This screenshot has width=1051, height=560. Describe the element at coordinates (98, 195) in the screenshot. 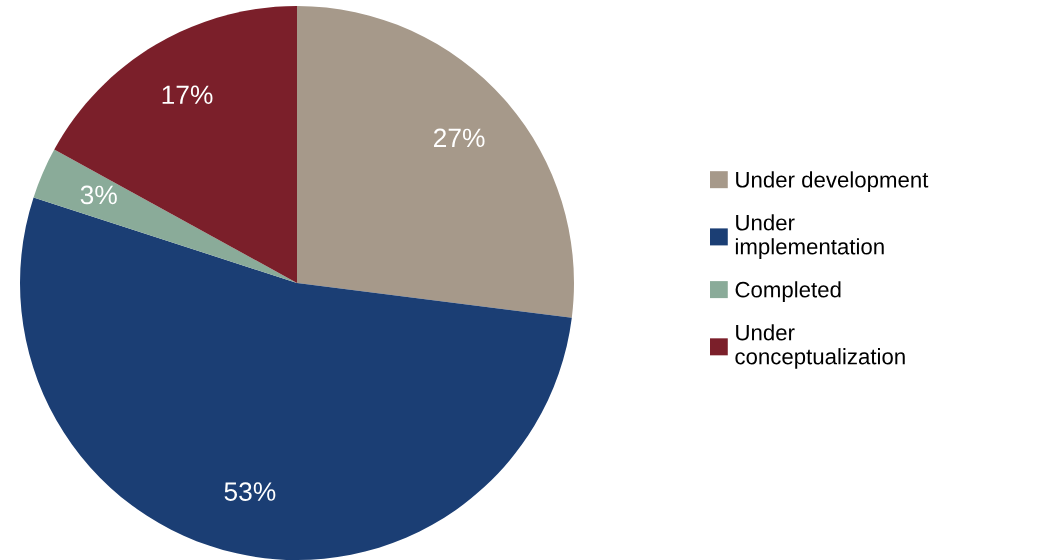

I see `data-label: 3%` at that location.